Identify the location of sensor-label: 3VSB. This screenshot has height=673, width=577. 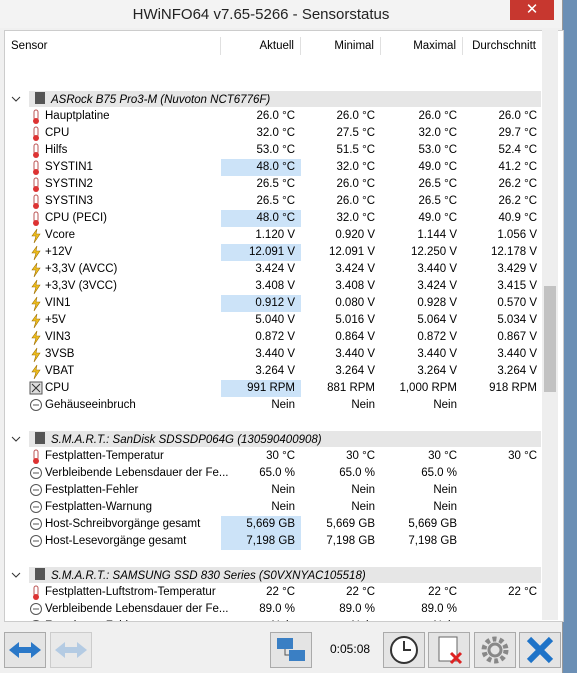
(60, 354).